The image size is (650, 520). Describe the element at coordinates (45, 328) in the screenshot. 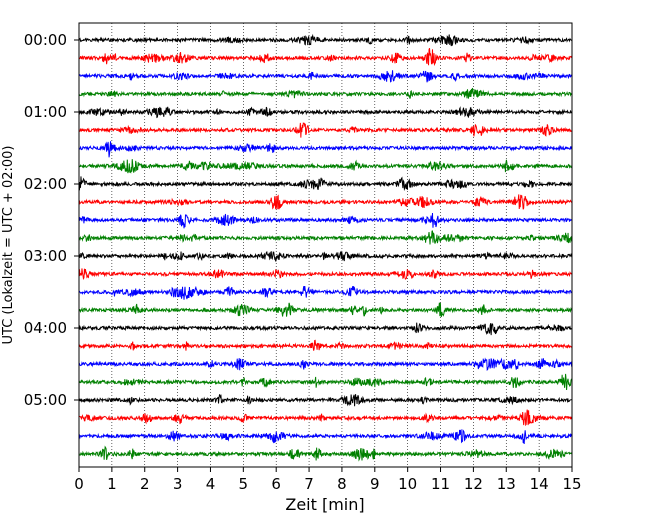

I see `y-tick-label: 04:00` at that location.